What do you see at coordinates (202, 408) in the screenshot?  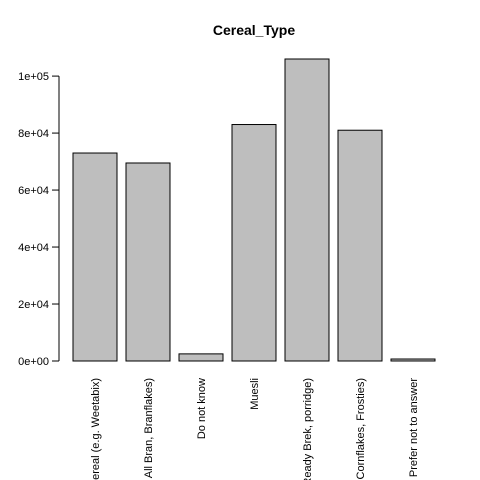 I see `x-category-label: Do not know` at bounding box center [202, 408].